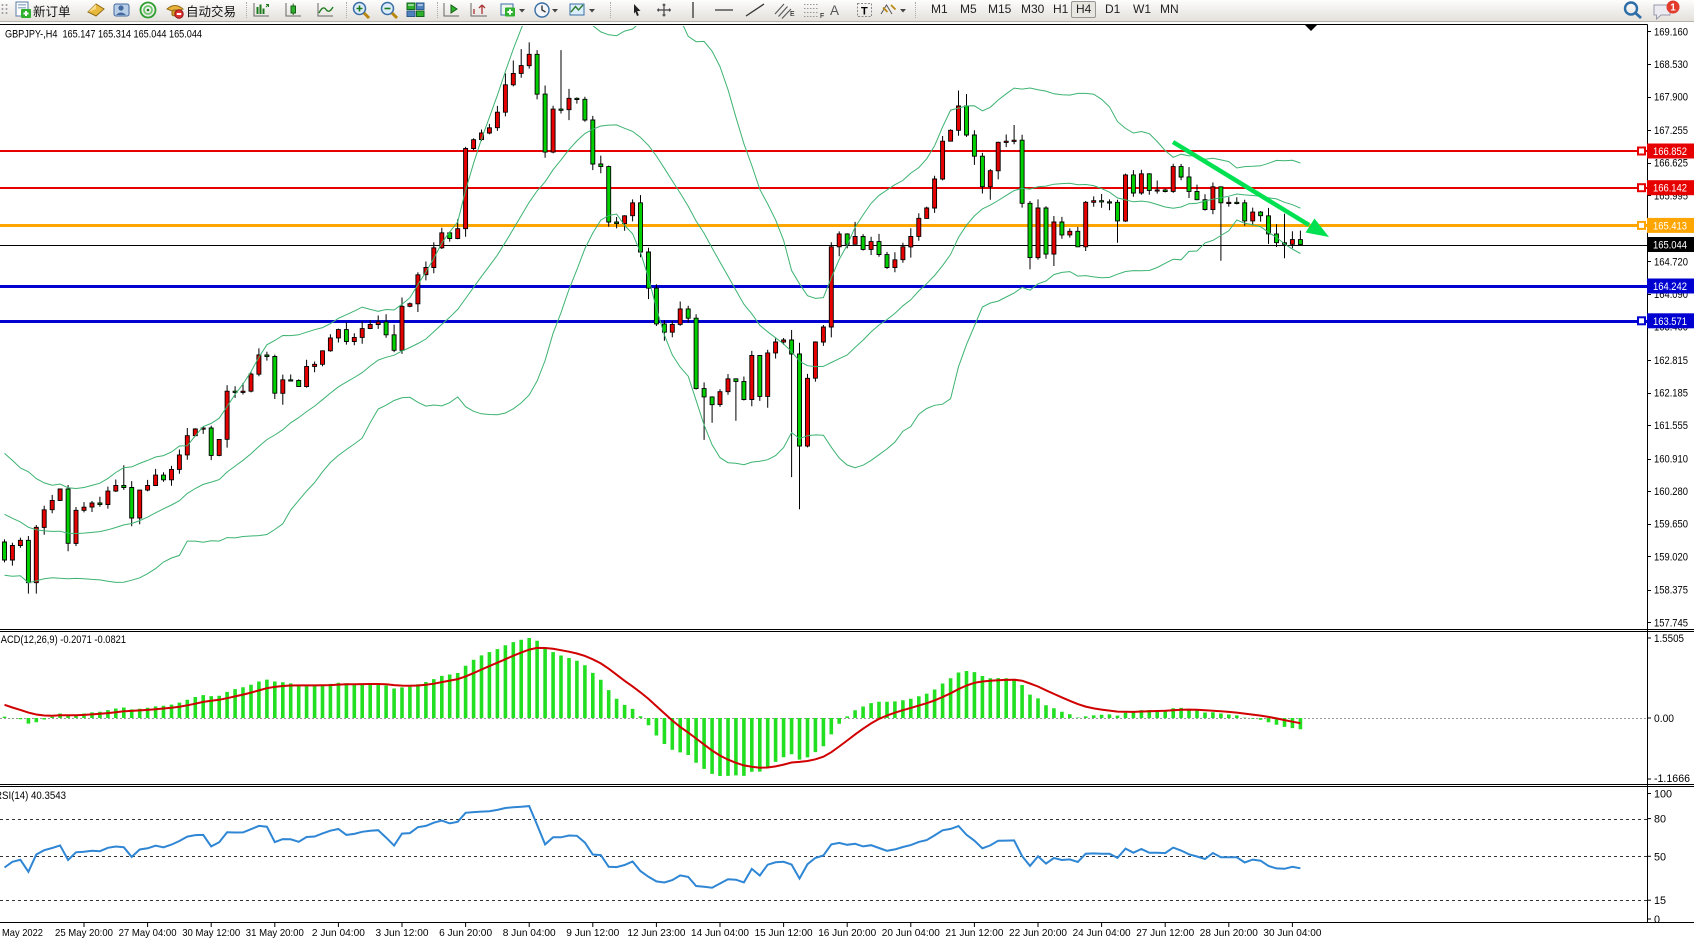 The height and width of the screenshot is (941, 1694). I want to click on svg-text: 9 Jun 12:00, so click(592, 933).